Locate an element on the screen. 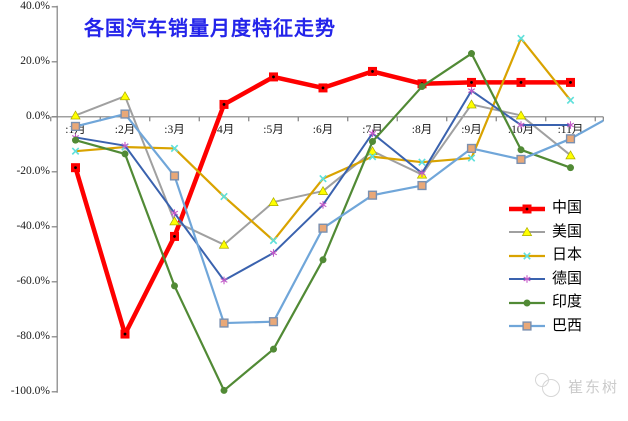  legend-swatch-india-icon is located at coordinates (527, 303).